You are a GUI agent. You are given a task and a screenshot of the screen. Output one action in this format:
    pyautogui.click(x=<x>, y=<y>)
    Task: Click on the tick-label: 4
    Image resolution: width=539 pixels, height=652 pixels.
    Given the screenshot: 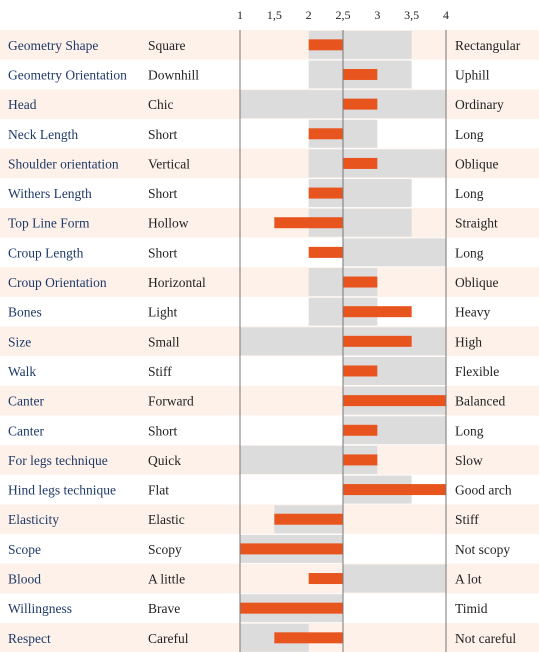 What is the action you would take?
    pyautogui.click(x=446, y=15)
    